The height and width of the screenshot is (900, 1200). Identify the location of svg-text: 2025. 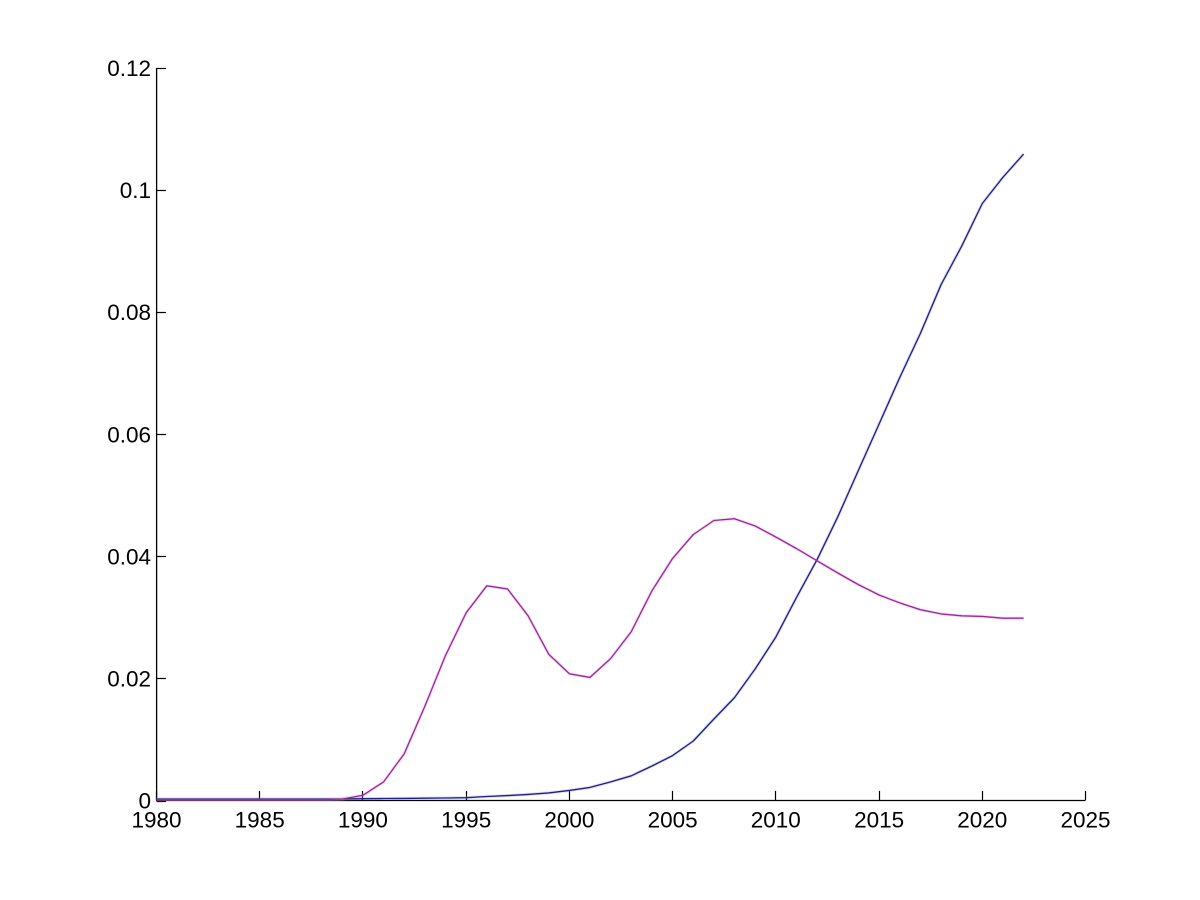
(1085, 820).